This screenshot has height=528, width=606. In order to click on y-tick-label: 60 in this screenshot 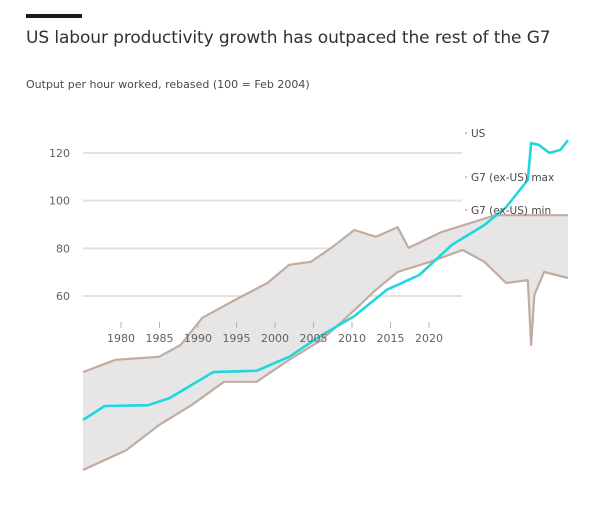, I will do `click(63, 296)`.